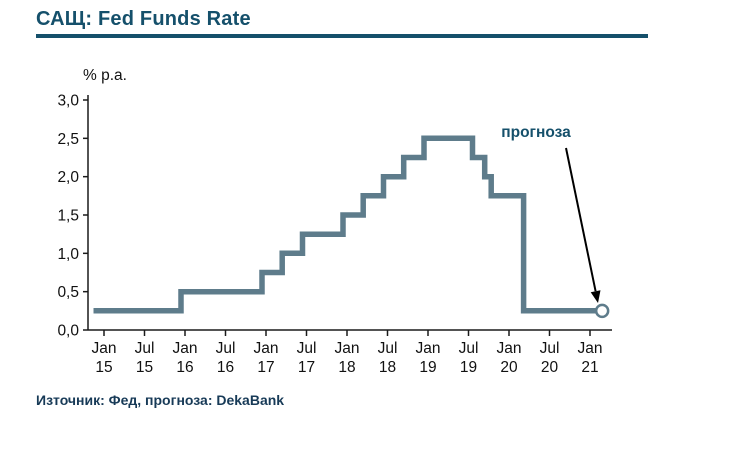 The image size is (740, 451). Describe the element at coordinates (68, 216) in the screenshot. I see `y-tick-label: 1,5` at that location.